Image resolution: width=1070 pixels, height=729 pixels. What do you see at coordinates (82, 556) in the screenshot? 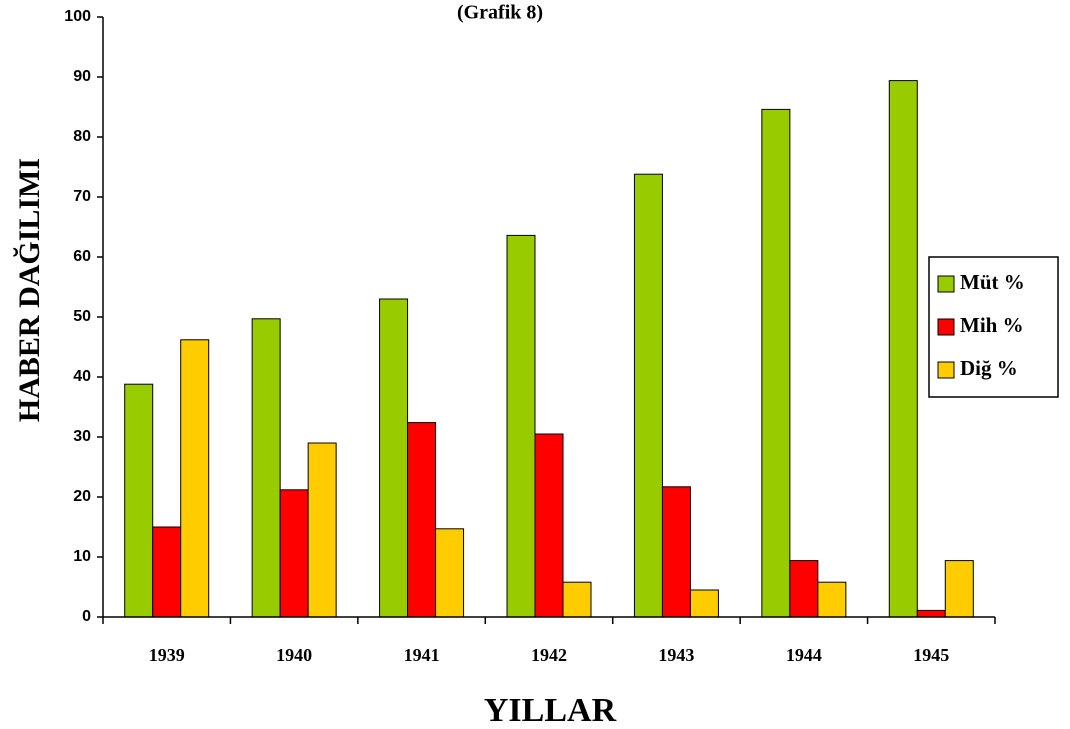
I see `y-tick-label: 10` at bounding box center [82, 556].